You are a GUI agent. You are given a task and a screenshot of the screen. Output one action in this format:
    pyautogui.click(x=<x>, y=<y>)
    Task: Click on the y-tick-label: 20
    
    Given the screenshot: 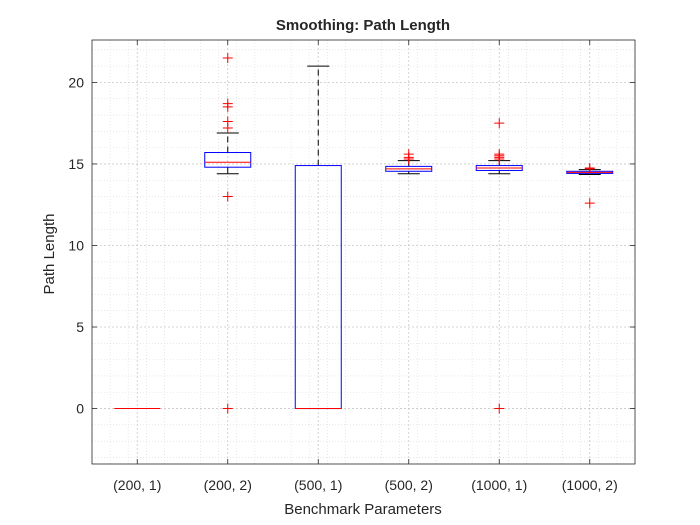 What is the action you would take?
    pyautogui.click(x=76, y=82)
    